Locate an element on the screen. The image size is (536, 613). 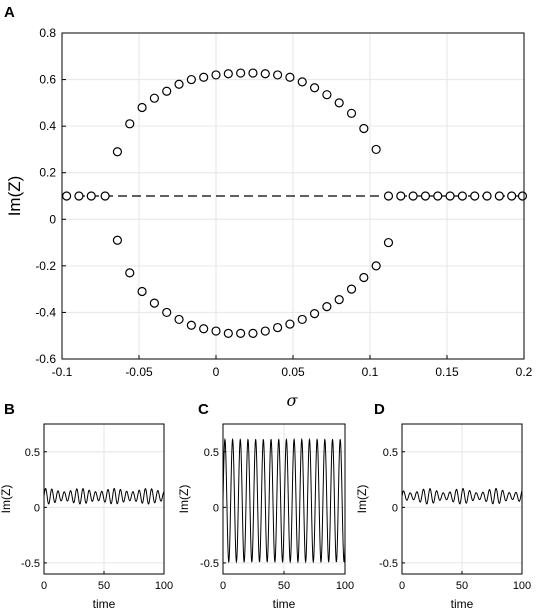
panel-a-y-tick-label: 0.6 is located at coordinates (47, 80).